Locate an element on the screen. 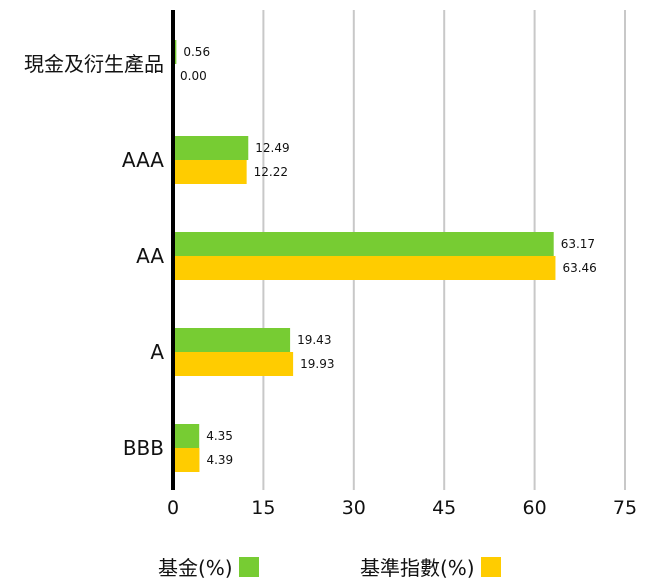  category-label: A is located at coordinates (157, 352).